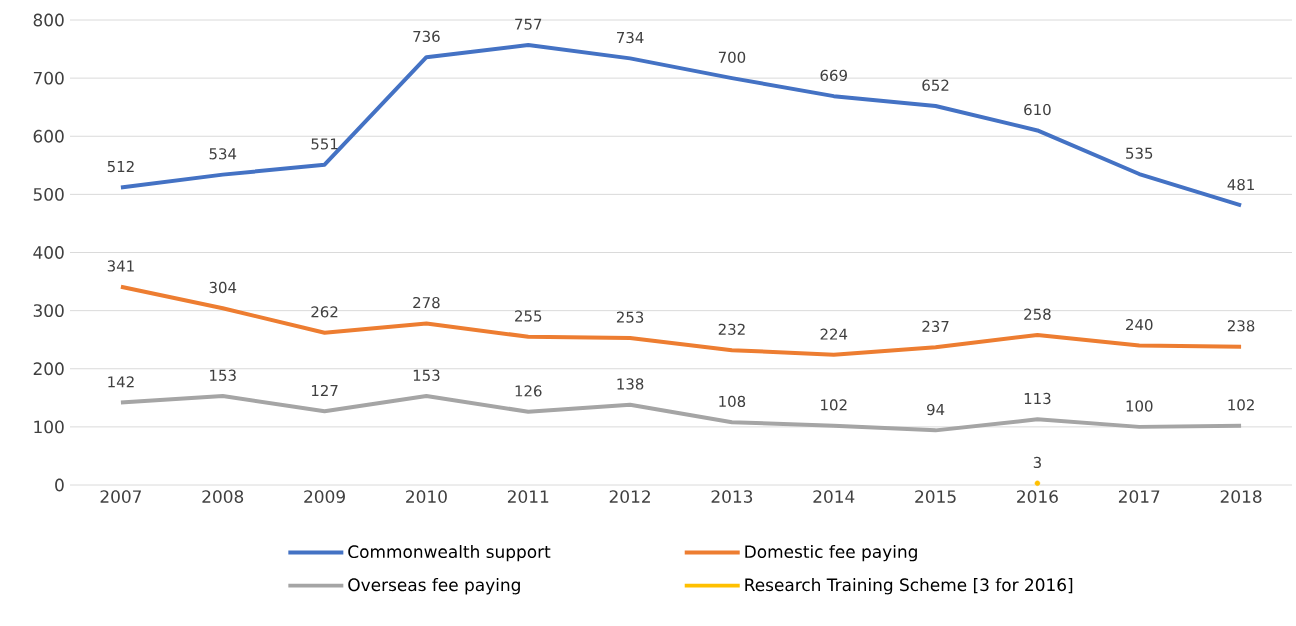  Describe the element at coordinates (1037, 462) in the screenshot. I see `data-label: 3` at that location.